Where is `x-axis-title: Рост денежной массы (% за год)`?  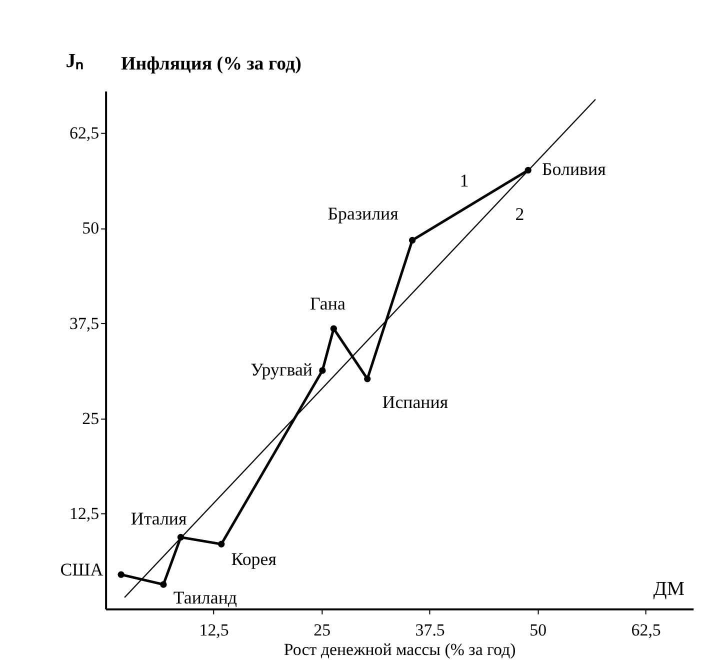 x-axis-title: Рост денежной массы (% за год) is located at coordinates (400, 650).